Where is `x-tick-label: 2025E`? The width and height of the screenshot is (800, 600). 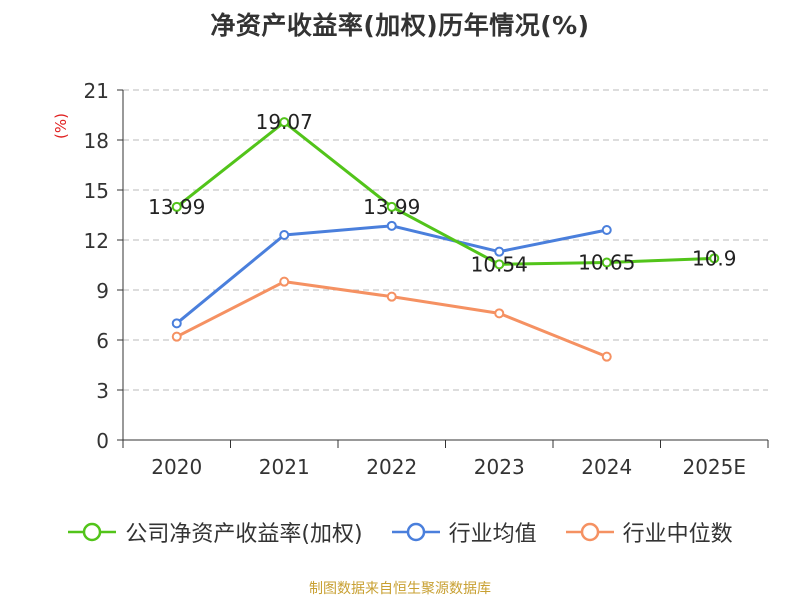 x-tick-label: 2025E is located at coordinates (714, 467).